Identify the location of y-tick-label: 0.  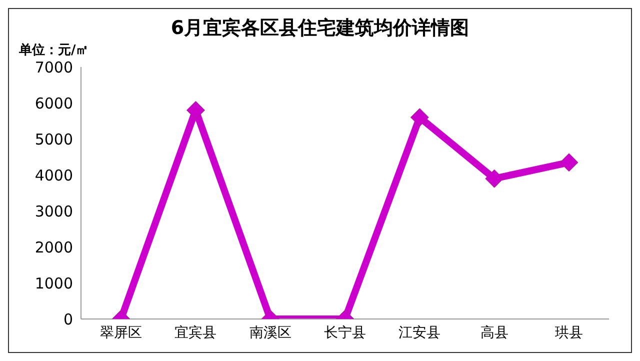
(68, 319).